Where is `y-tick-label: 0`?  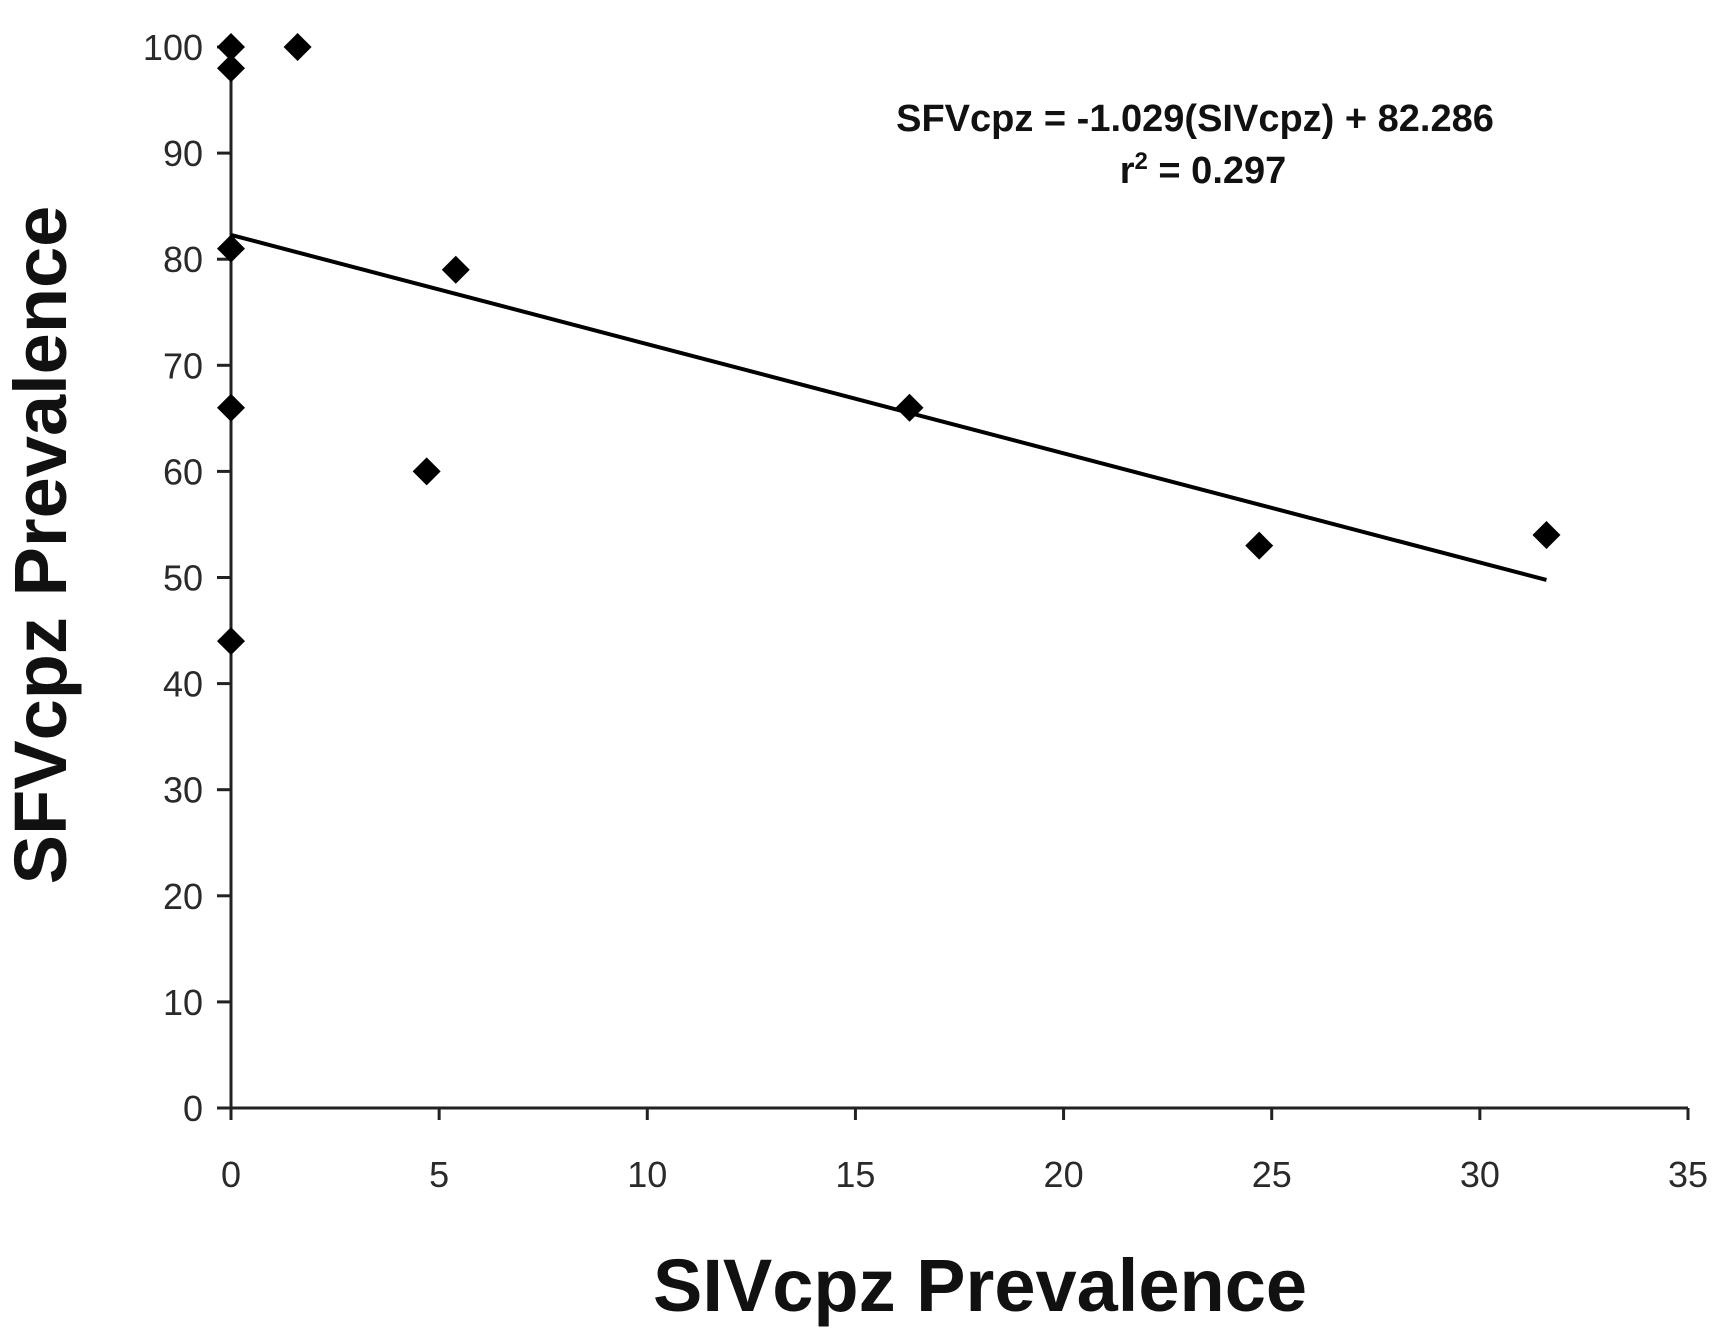 y-tick-label: 0 is located at coordinates (193, 1108).